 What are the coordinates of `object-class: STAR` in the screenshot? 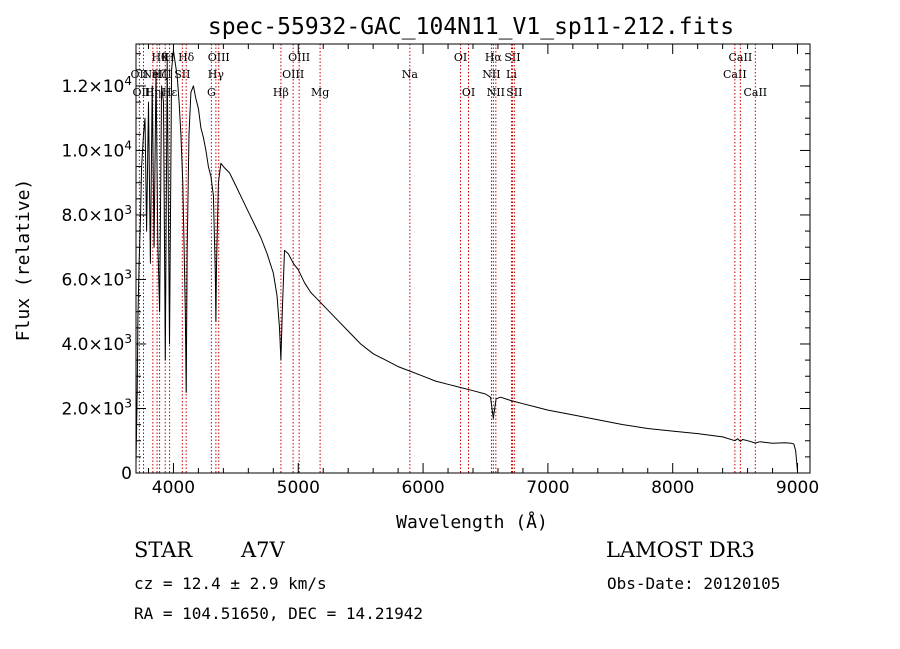 It's located at (163, 550).